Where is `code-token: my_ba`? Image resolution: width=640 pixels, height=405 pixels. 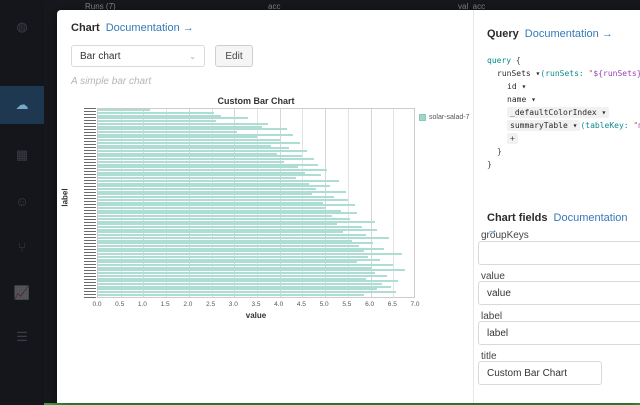 code-token: my_ba is located at coordinates (639, 125).